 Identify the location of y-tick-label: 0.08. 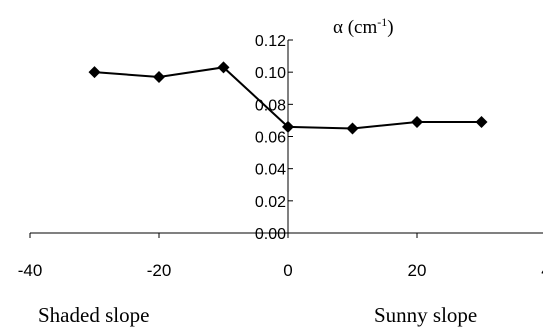
(270, 105).